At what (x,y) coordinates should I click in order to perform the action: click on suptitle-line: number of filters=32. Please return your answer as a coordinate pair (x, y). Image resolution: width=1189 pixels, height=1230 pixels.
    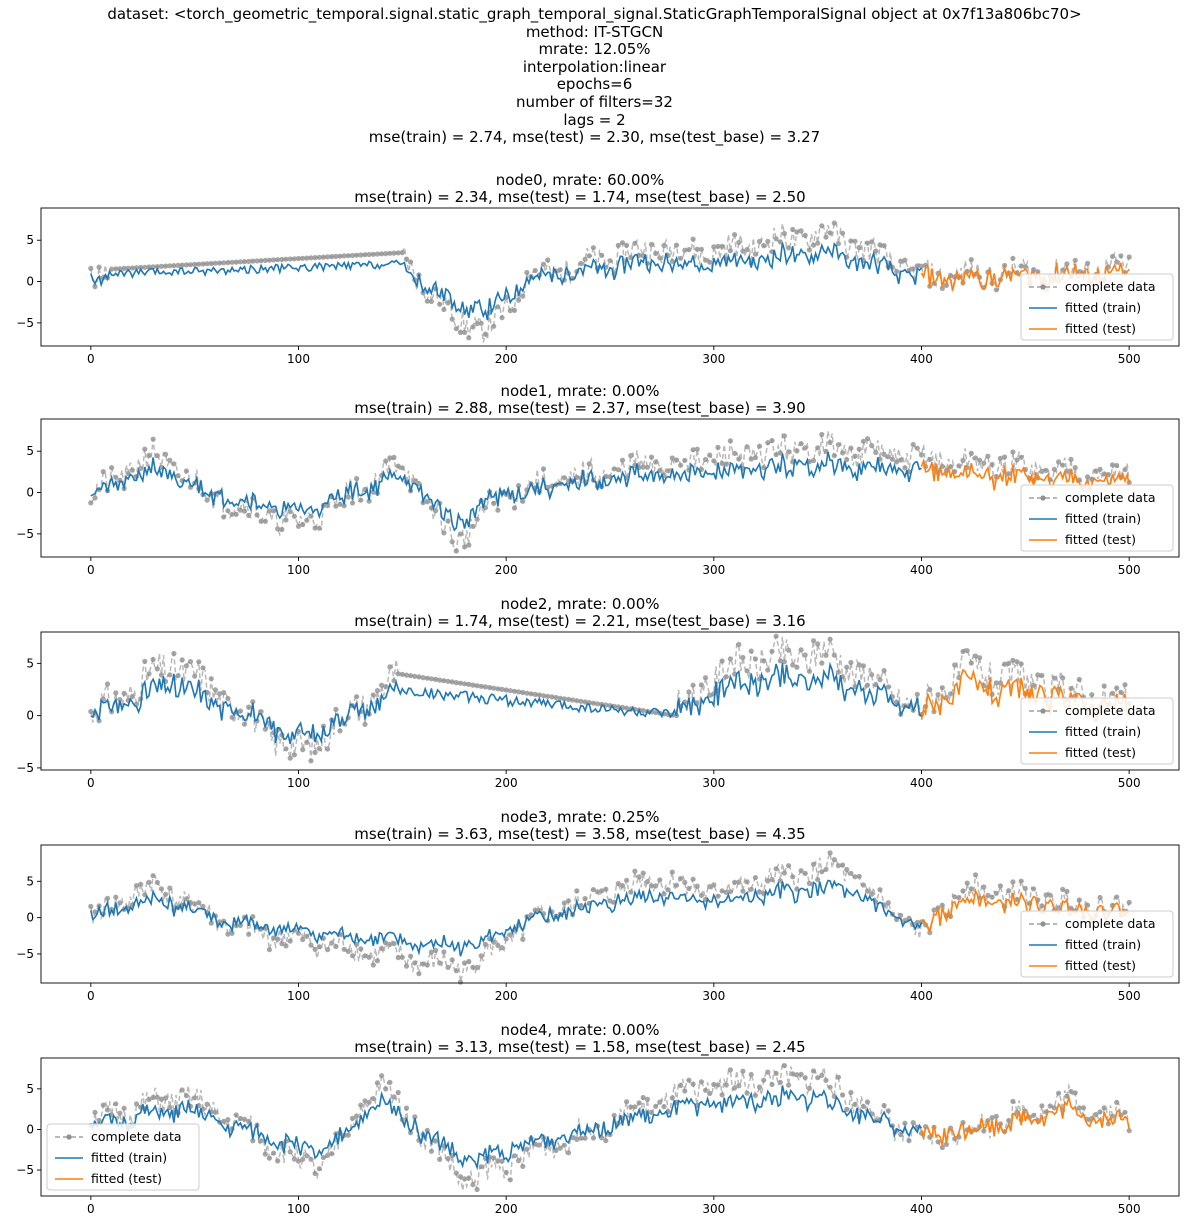
    Looking at the image, I should click on (594, 101).